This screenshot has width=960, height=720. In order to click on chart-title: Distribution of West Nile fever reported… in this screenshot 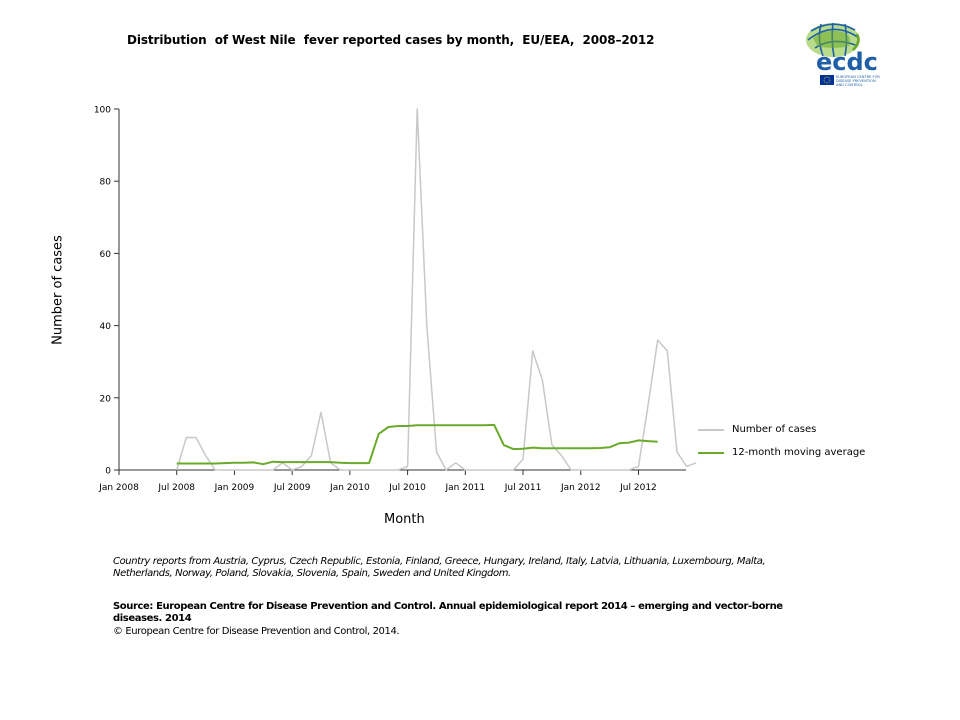, I will do `click(391, 40)`.